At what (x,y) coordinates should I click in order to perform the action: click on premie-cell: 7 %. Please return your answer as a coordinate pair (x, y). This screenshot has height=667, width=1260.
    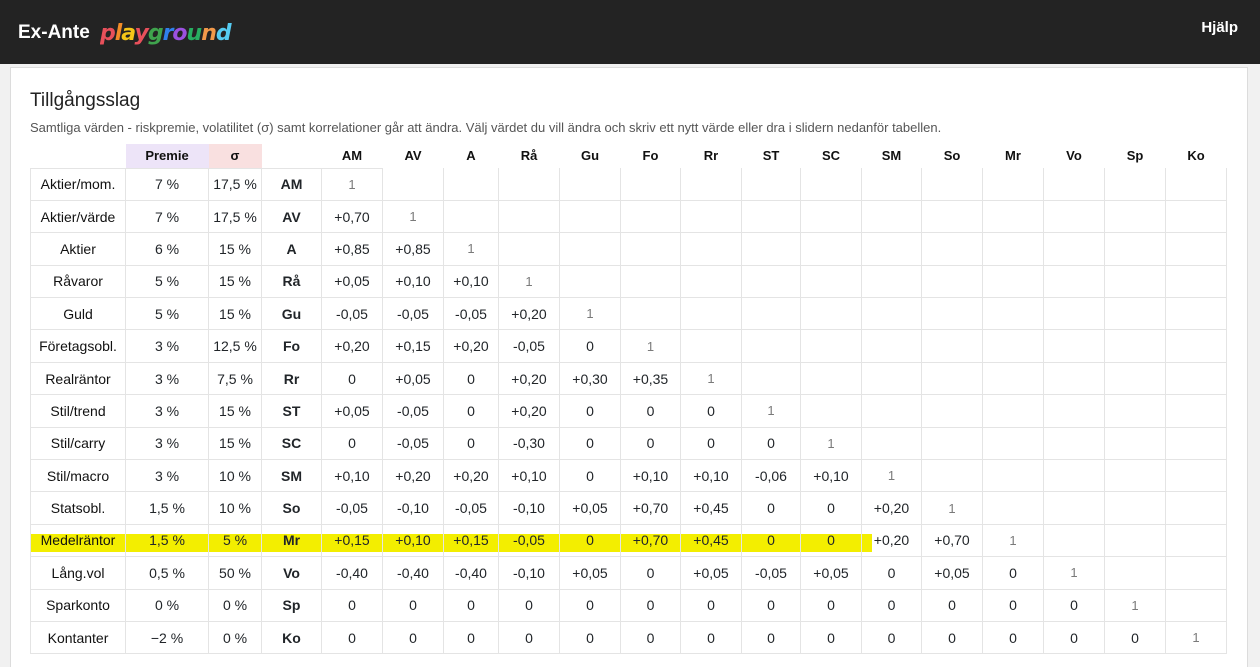
    Looking at the image, I should click on (167, 184).